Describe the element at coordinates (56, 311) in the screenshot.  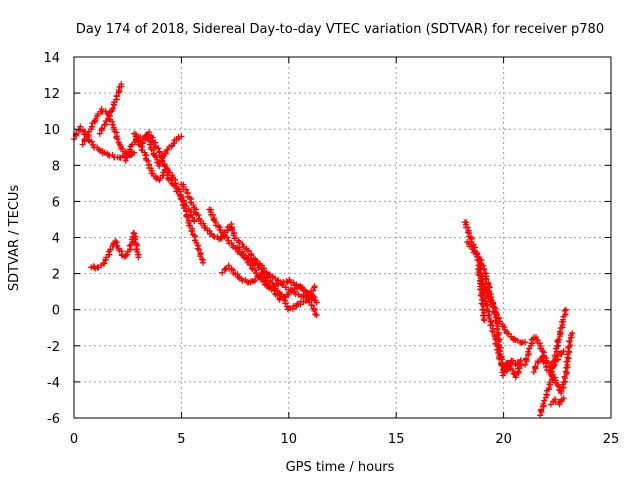
I see `y-tick-label: 0` at that location.